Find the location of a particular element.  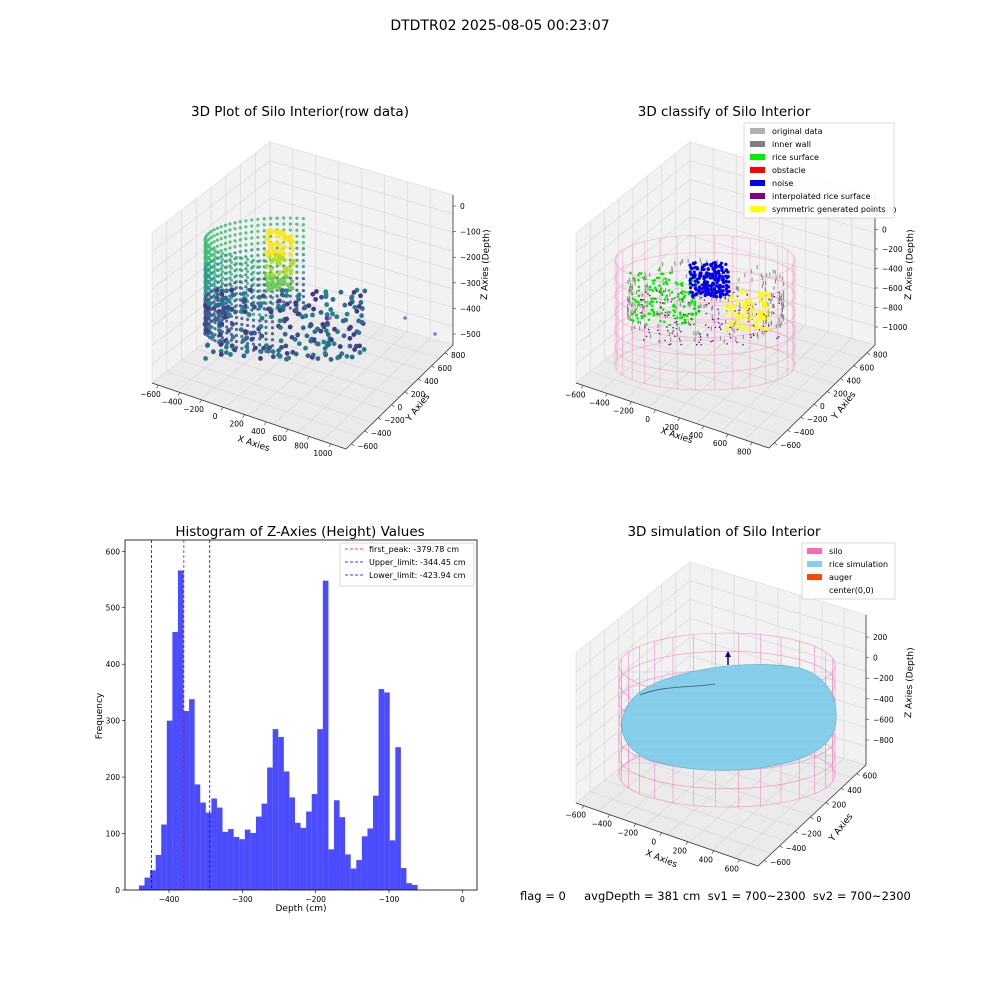

y-tick-label: 0 is located at coordinates (117, 890).